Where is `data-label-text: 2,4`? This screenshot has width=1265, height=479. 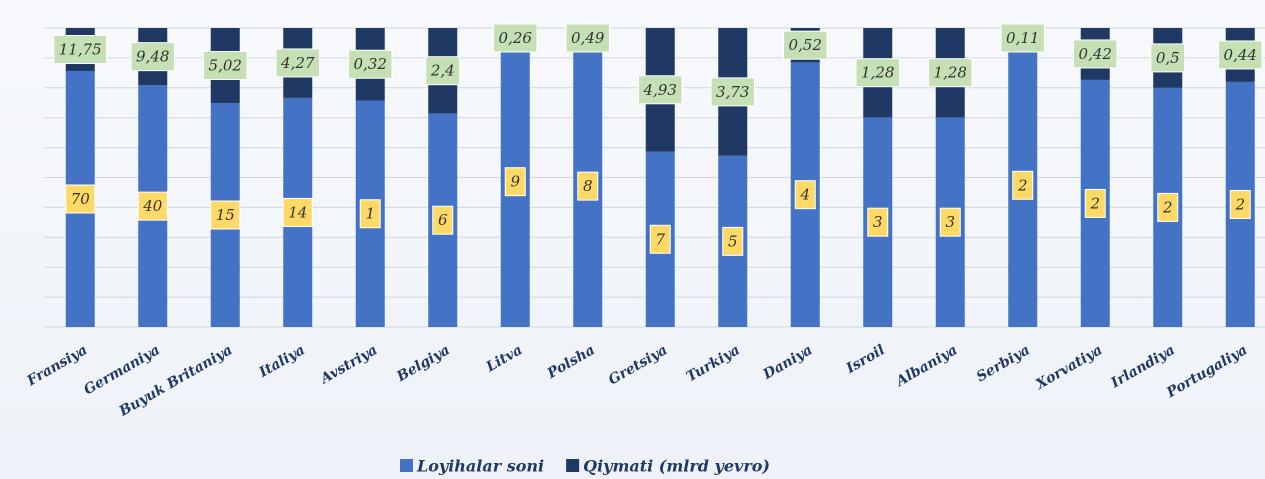 data-label-text: 2,4 is located at coordinates (442, 71).